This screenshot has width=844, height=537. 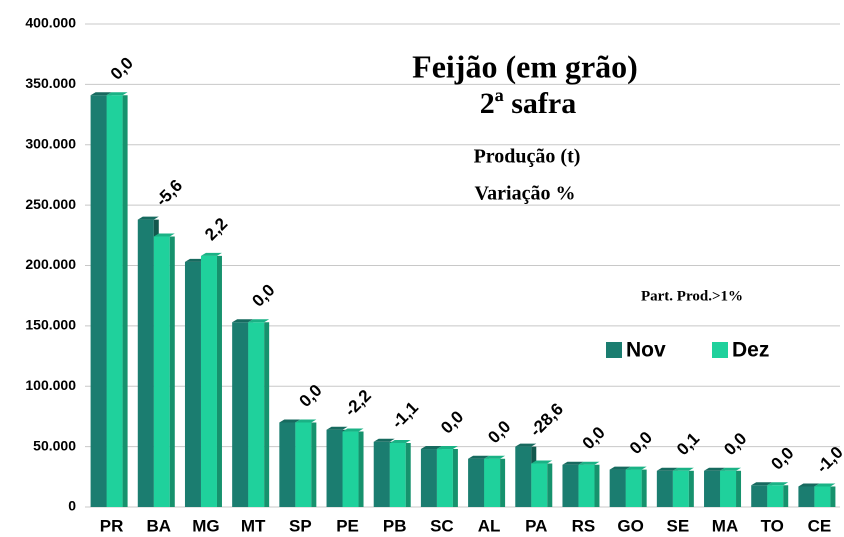 I want to click on variation-label: -2,2, so click(x=358, y=403).